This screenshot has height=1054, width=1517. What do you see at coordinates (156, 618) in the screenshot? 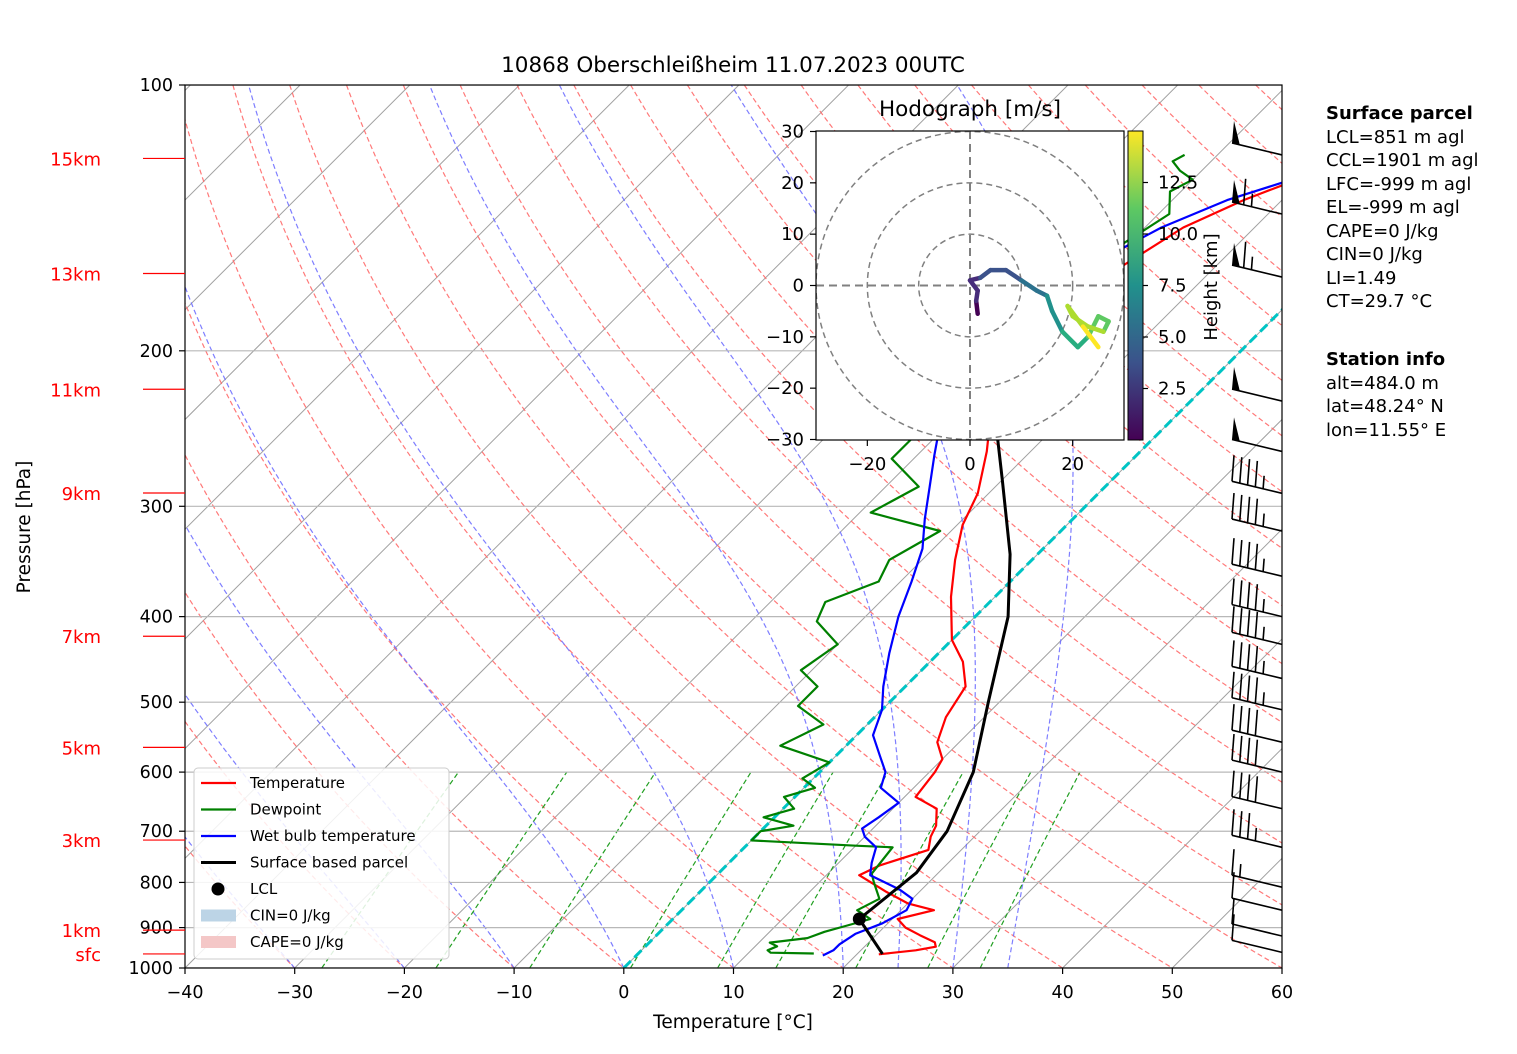
I see `y-tick-label: 400` at bounding box center [156, 618].